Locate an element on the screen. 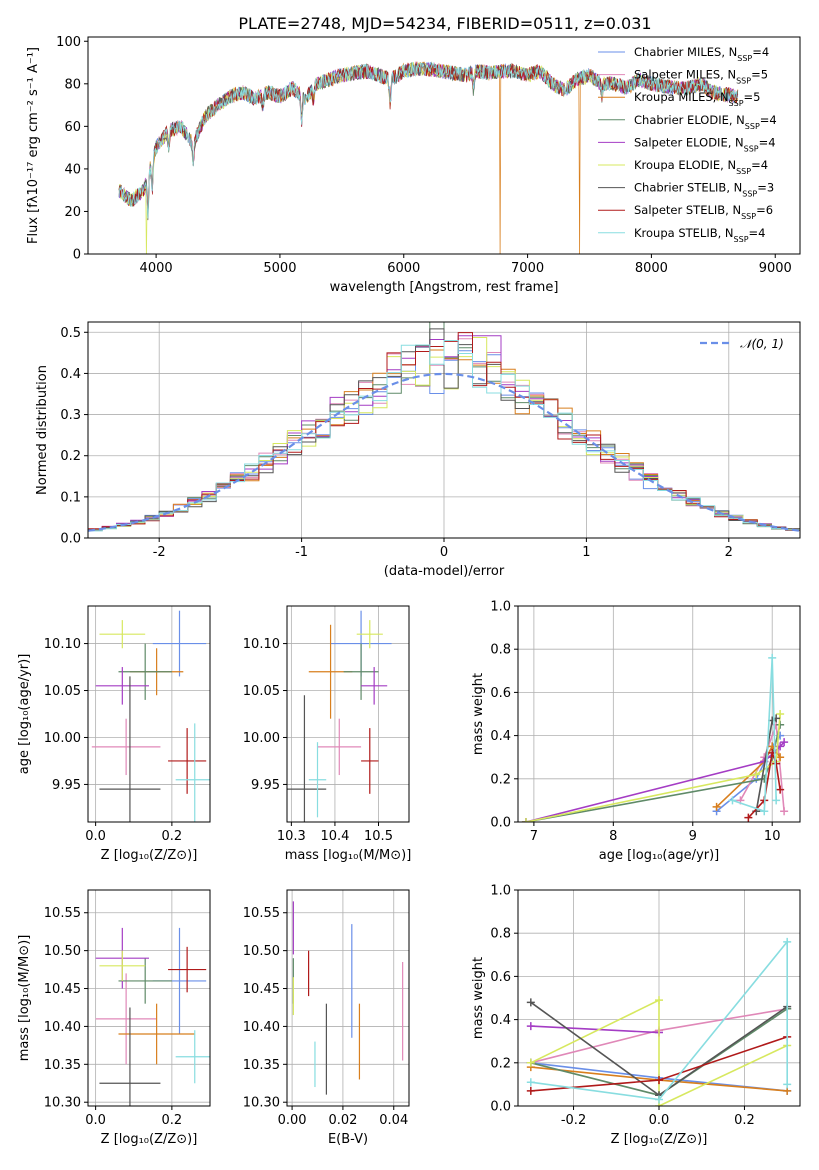 This screenshot has height=1170, width=819. x-tick-label: 9000 is located at coordinates (775, 268).